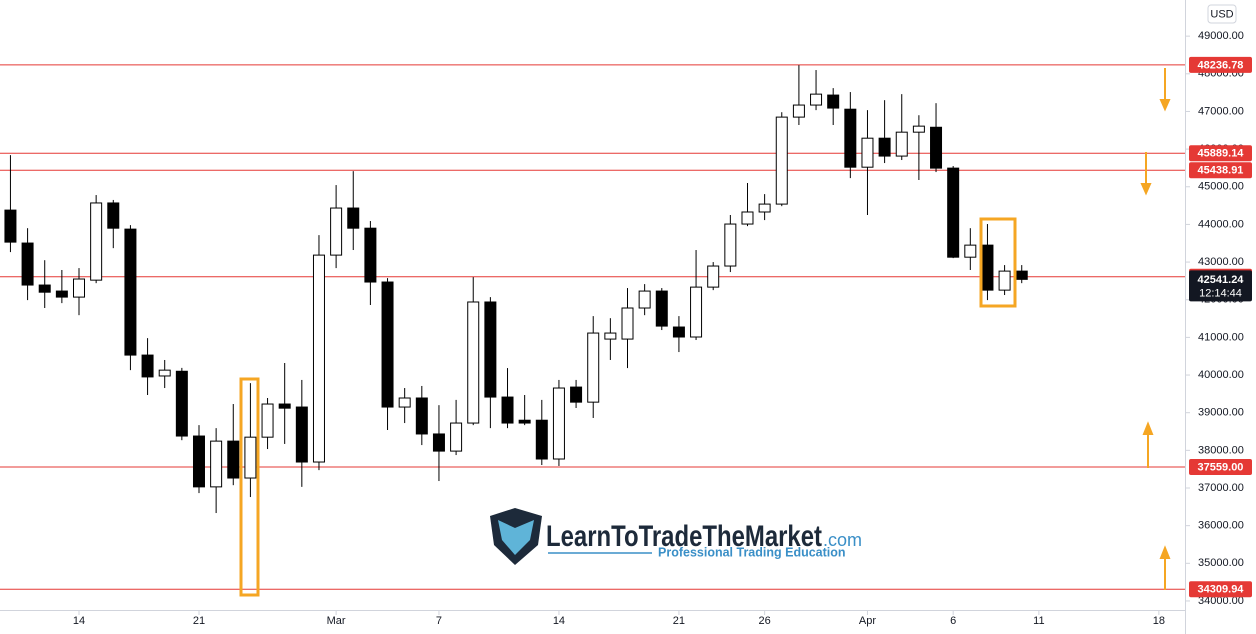 Image resolution: width=1256 pixels, height=634 pixels. I want to click on y-tick-label: 36000.00, so click(1221, 526).